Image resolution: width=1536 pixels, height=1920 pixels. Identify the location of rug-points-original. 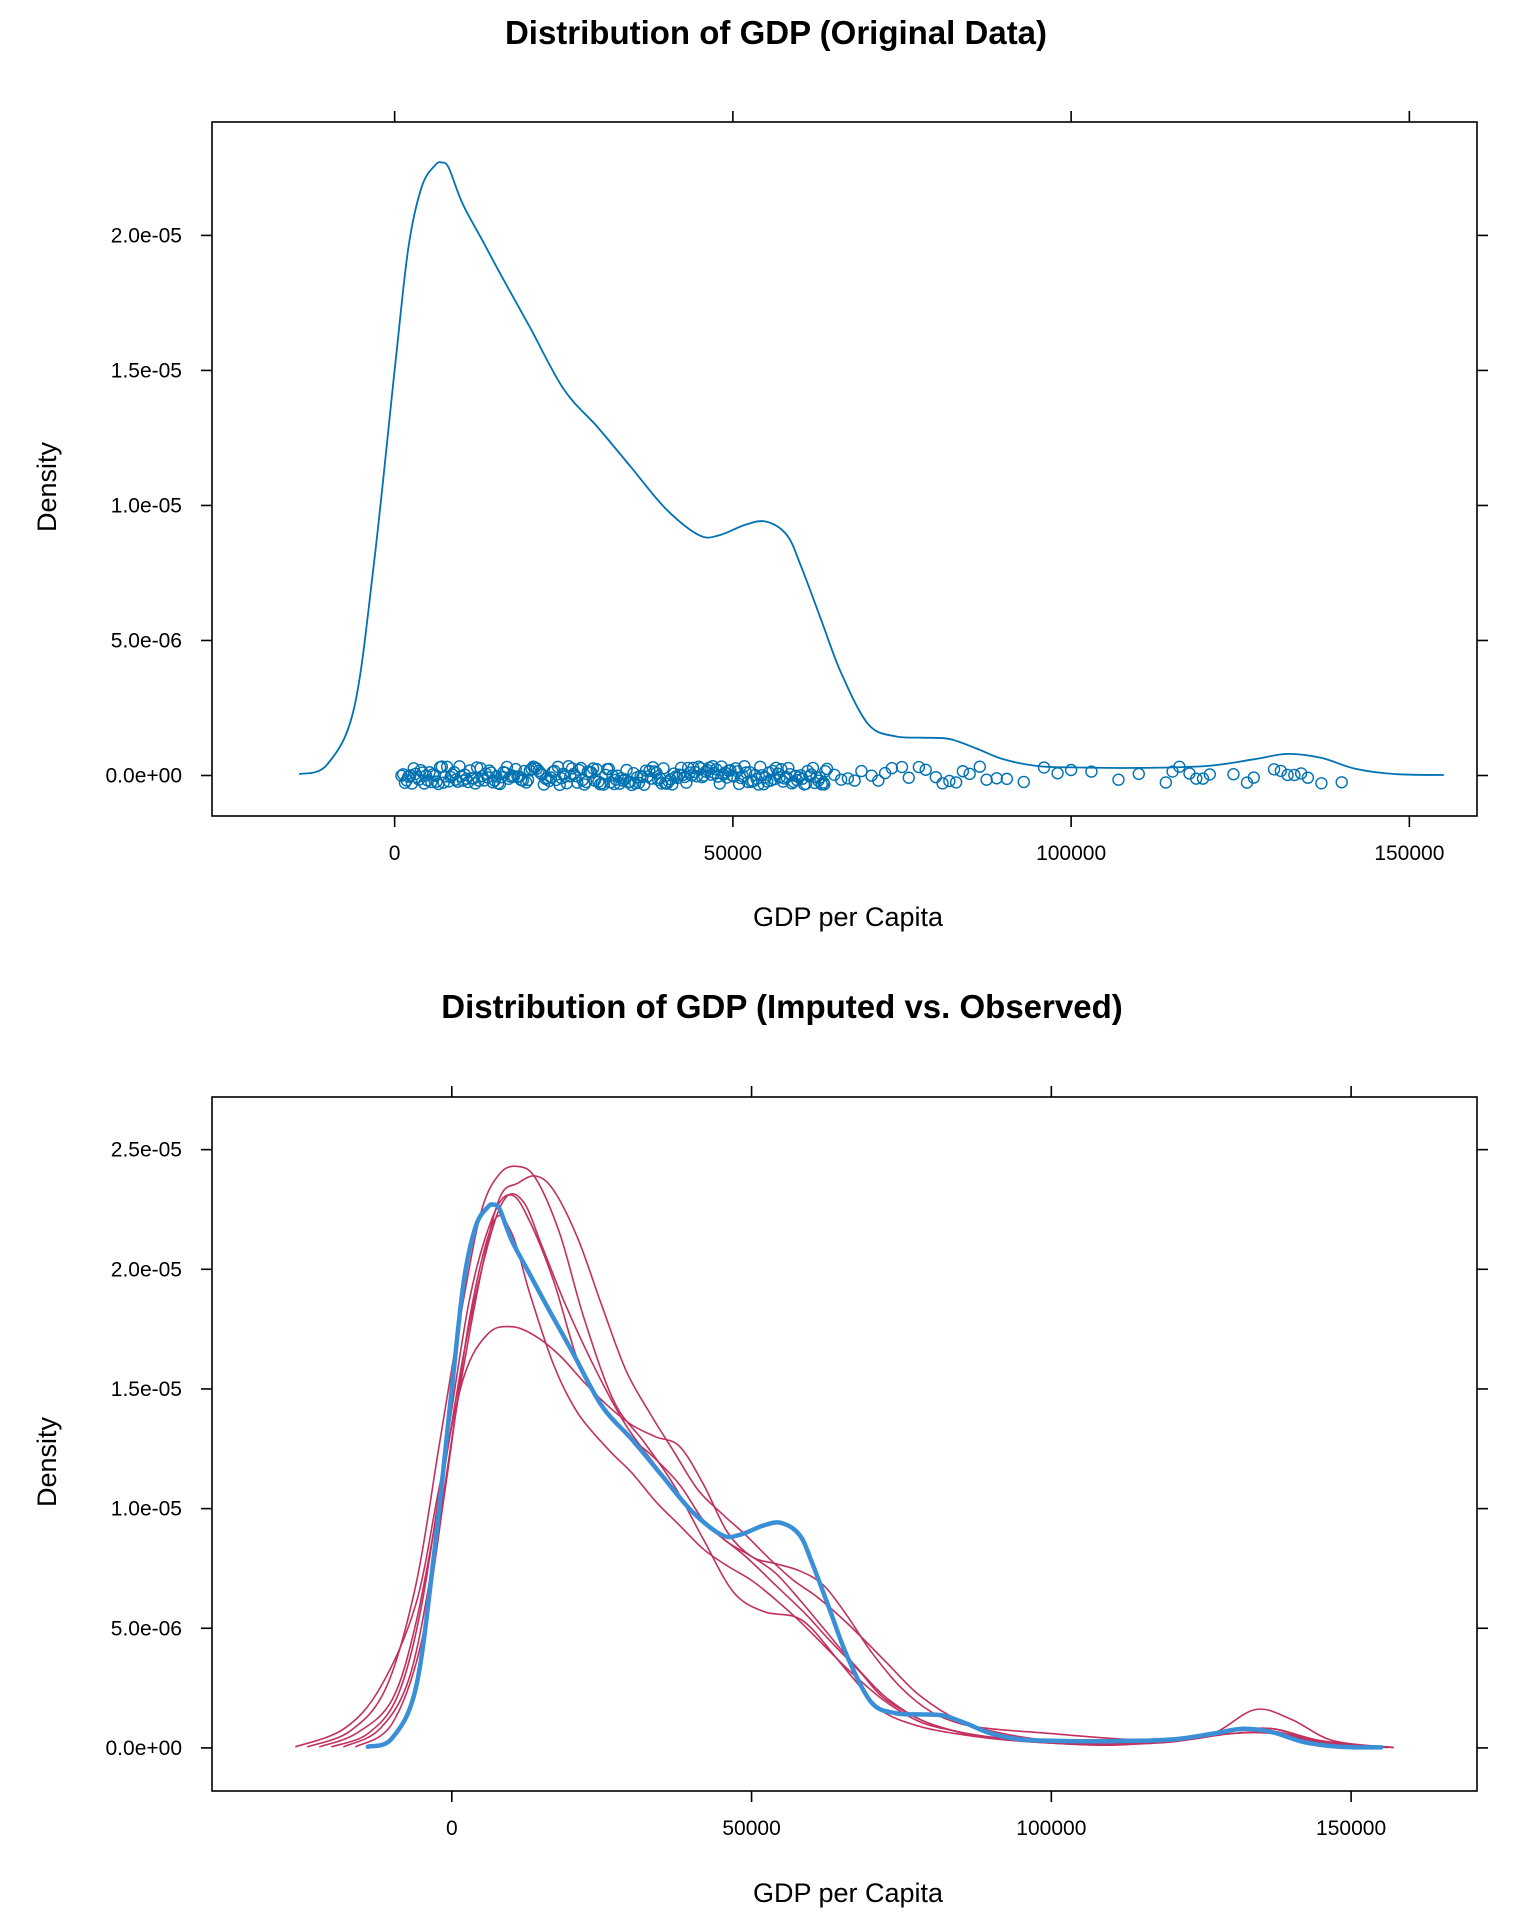
(871, 776).